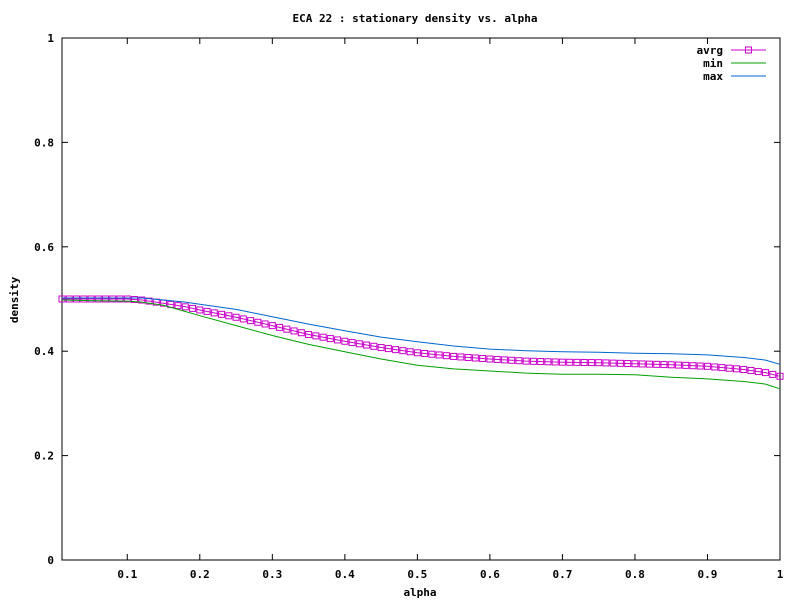 The height and width of the screenshot is (604, 800). Describe the element at coordinates (490, 574) in the screenshot. I see `x-tick-label: 0.6` at that location.